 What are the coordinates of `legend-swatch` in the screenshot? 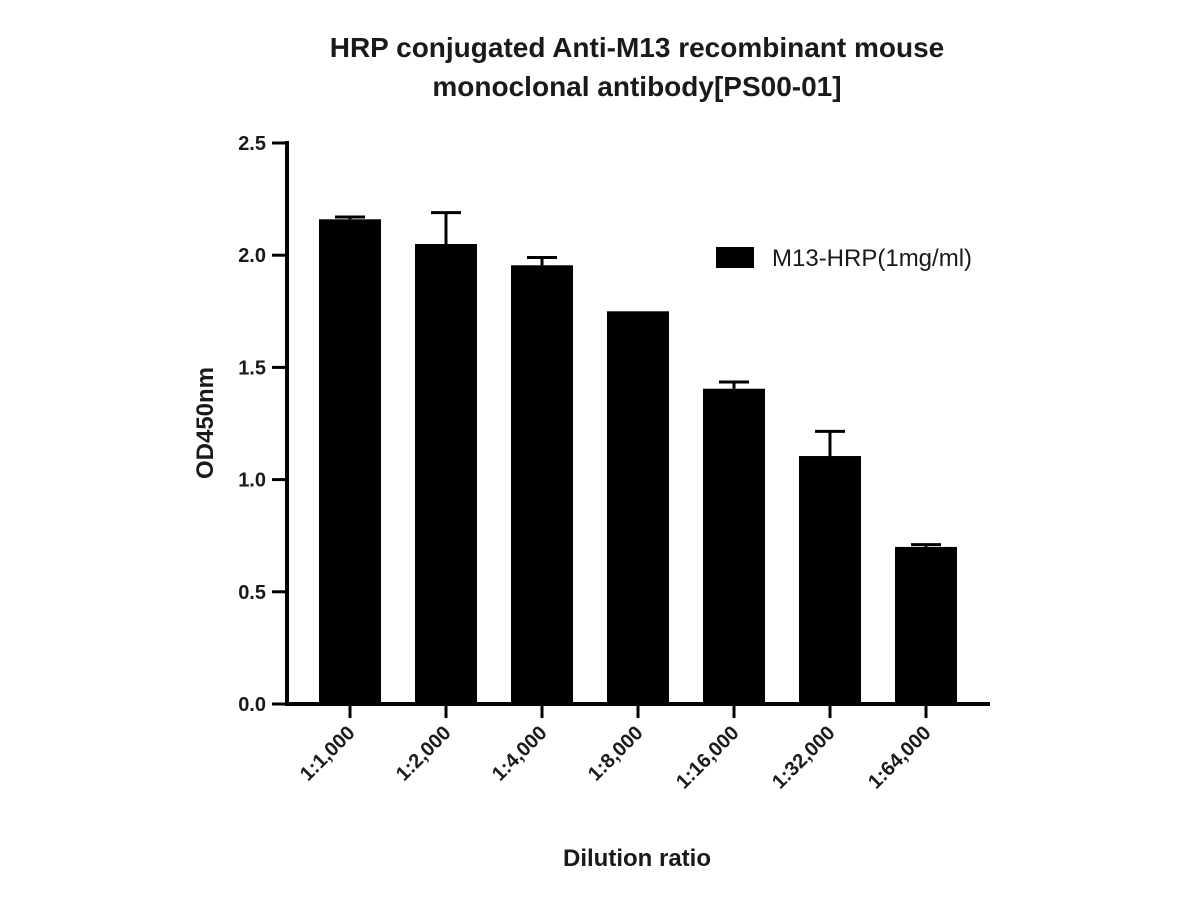 It's located at (735, 257).